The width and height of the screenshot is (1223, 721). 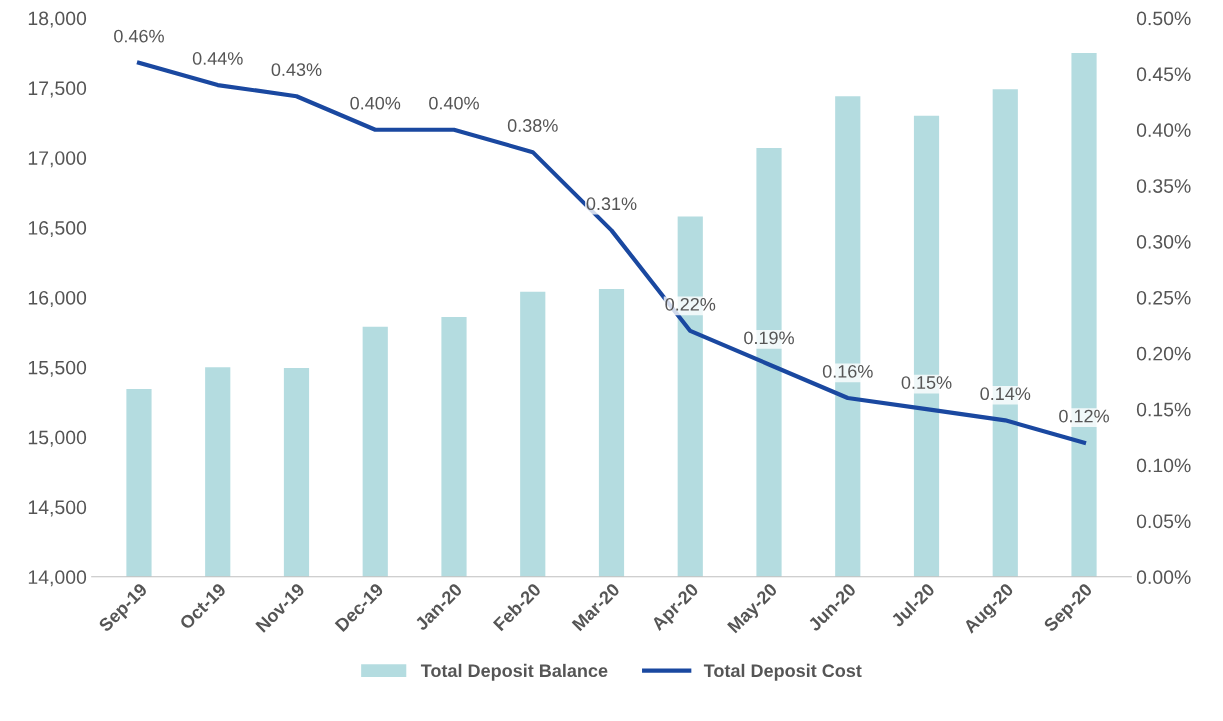 I want to click on data-label: 0.46%, so click(x=139, y=36).